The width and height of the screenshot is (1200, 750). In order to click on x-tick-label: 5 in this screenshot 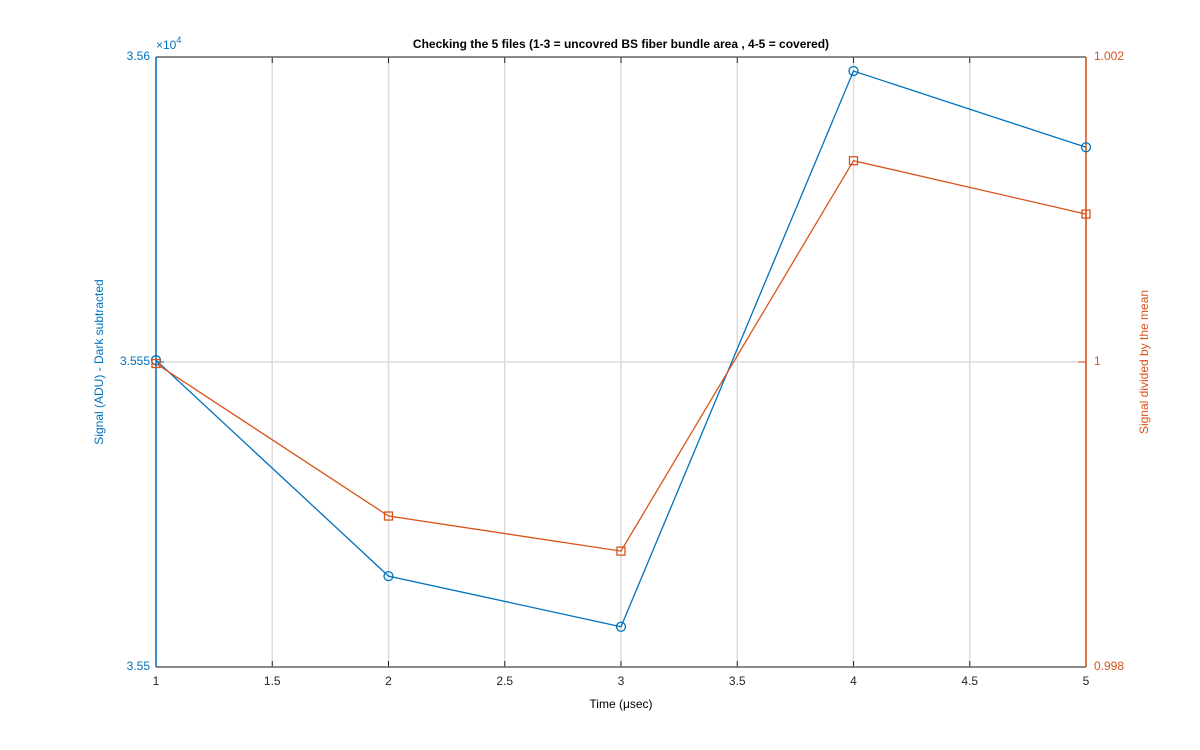, I will do `click(1086, 681)`.